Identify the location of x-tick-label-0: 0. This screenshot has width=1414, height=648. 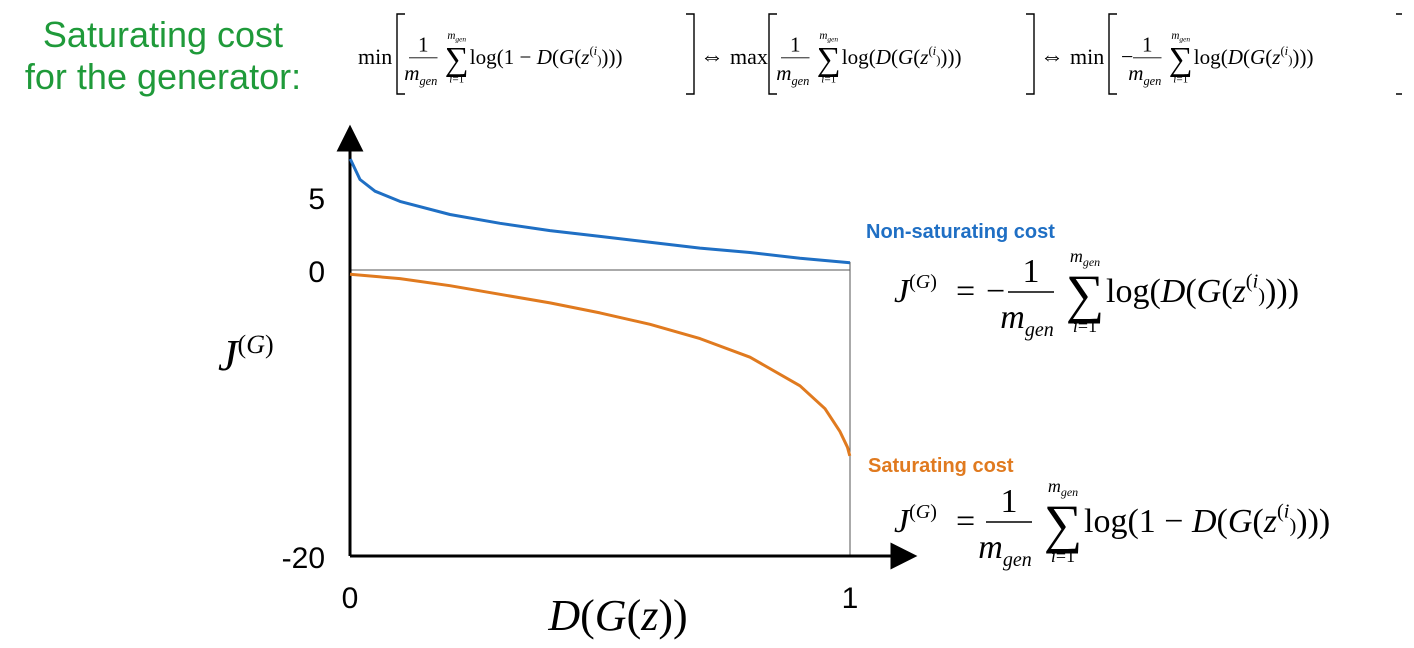
(350, 598).